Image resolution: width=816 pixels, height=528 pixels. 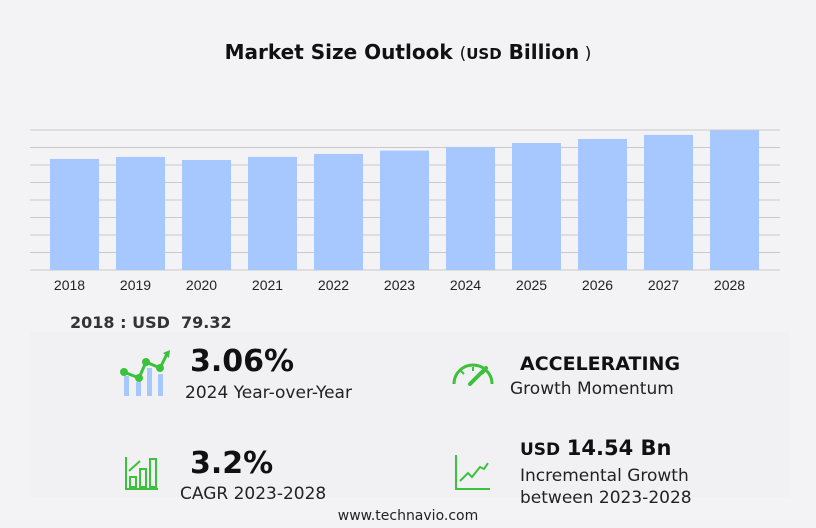 What do you see at coordinates (272, 213) in the screenshot?
I see `bar-2021` at bounding box center [272, 213].